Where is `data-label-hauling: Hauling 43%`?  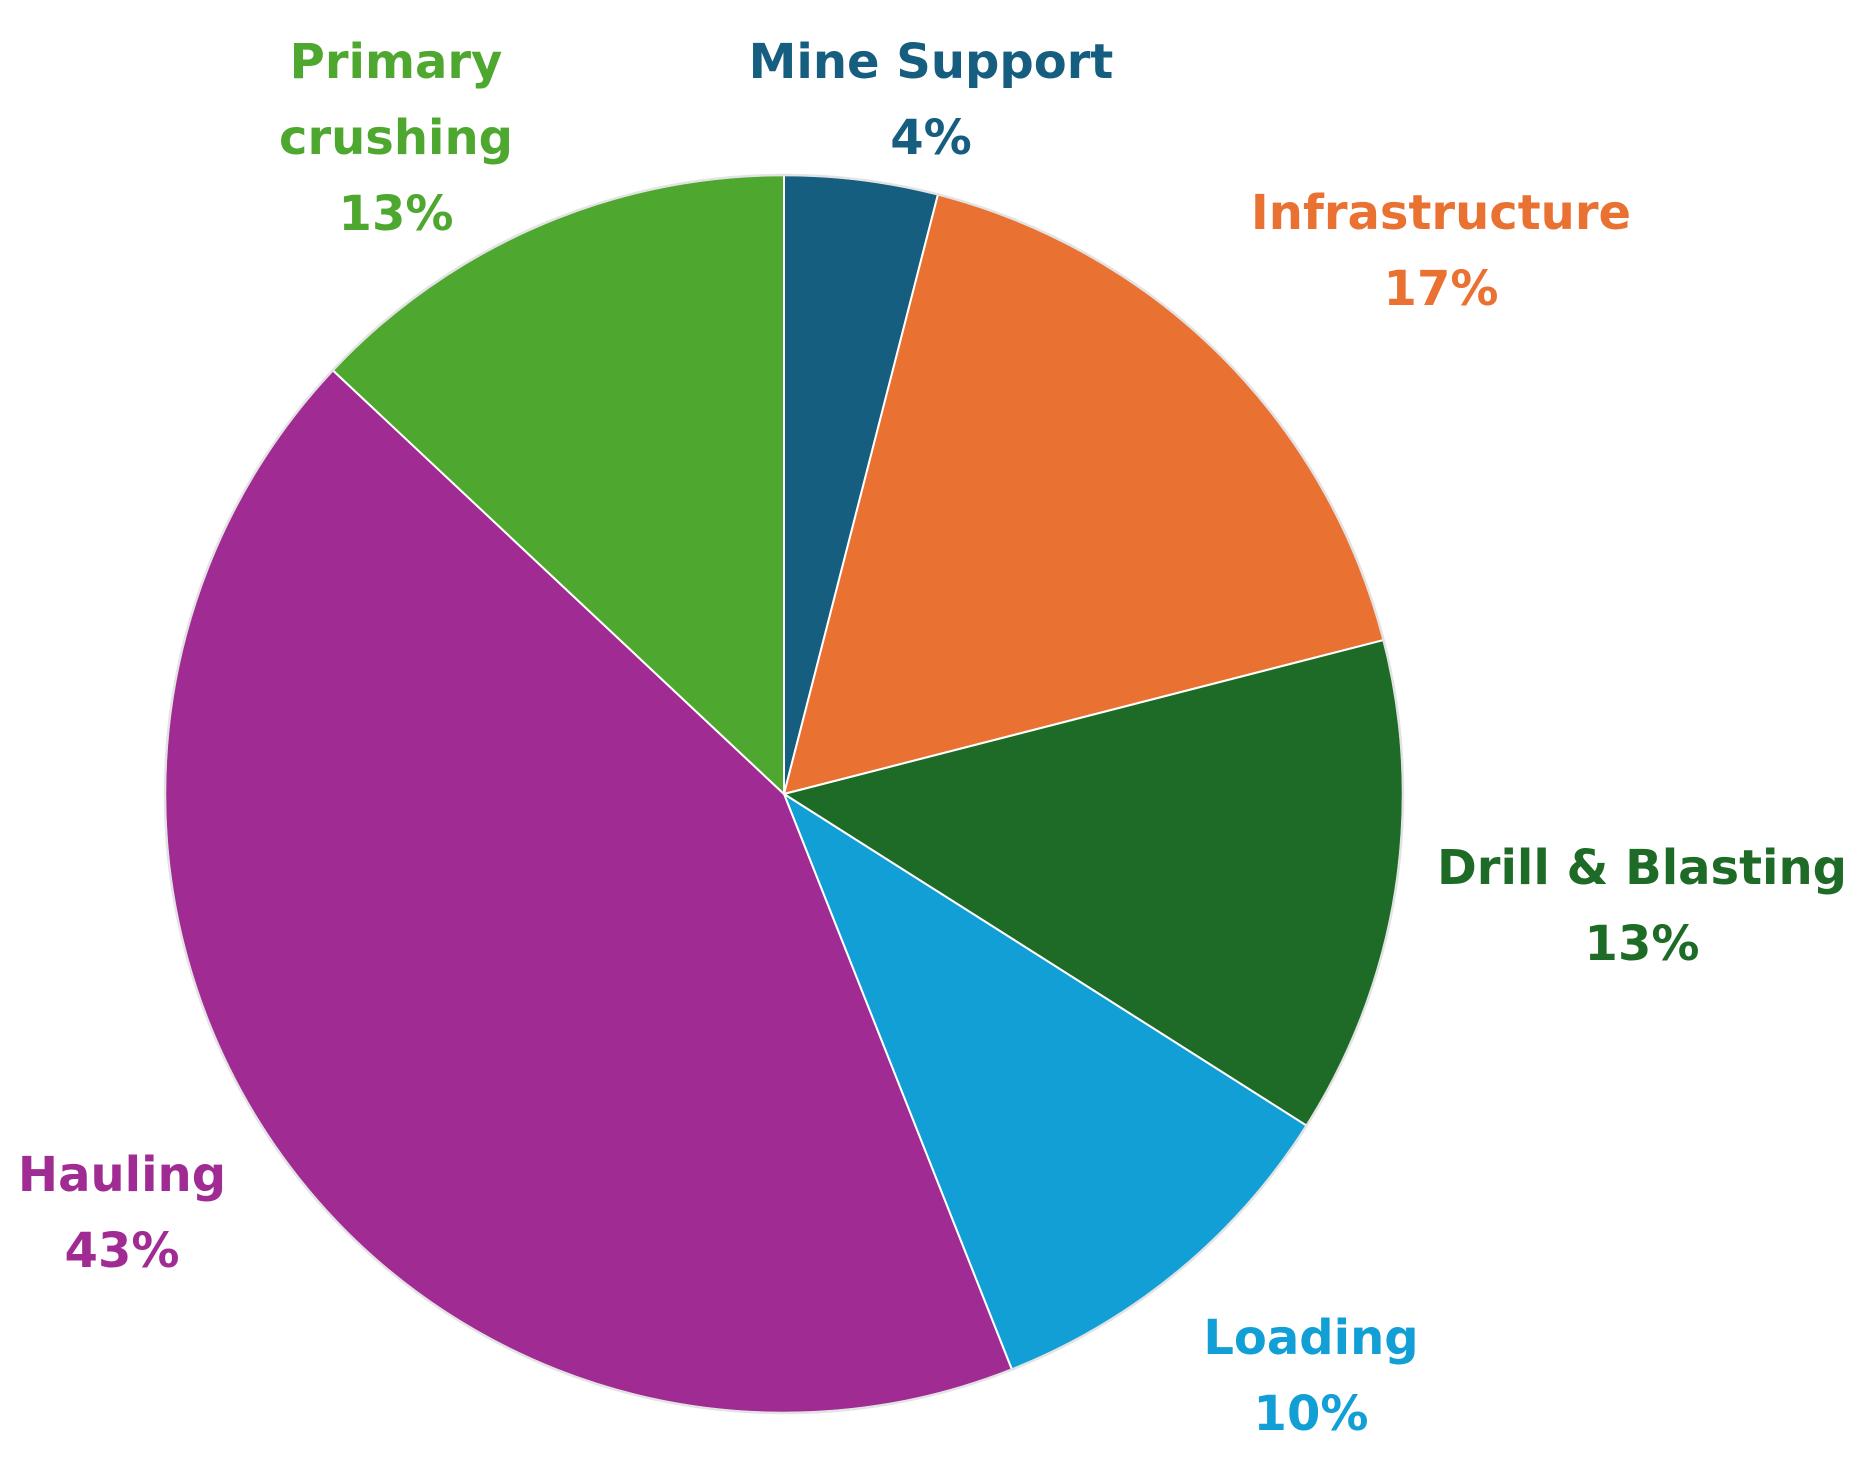
data-label-hauling: Hauling 43% is located at coordinates (122, 1213).